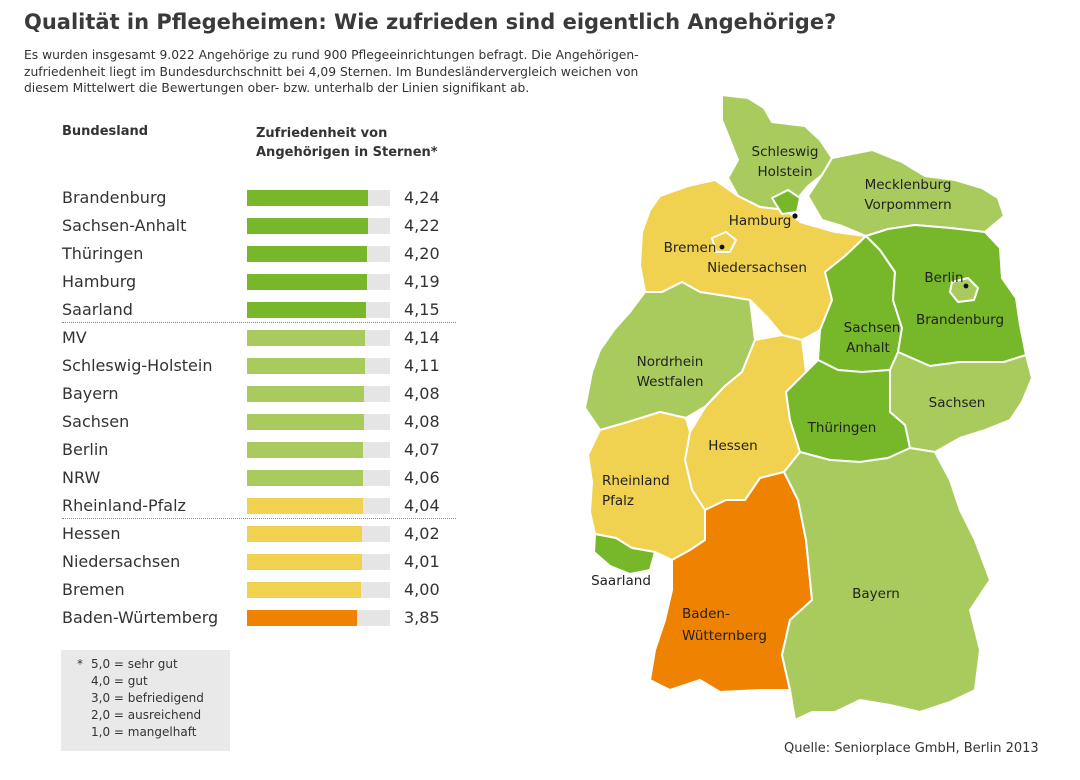 The height and width of the screenshot is (780, 1080). I want to click on row-rating-value: 4,04, so click(422, 505).